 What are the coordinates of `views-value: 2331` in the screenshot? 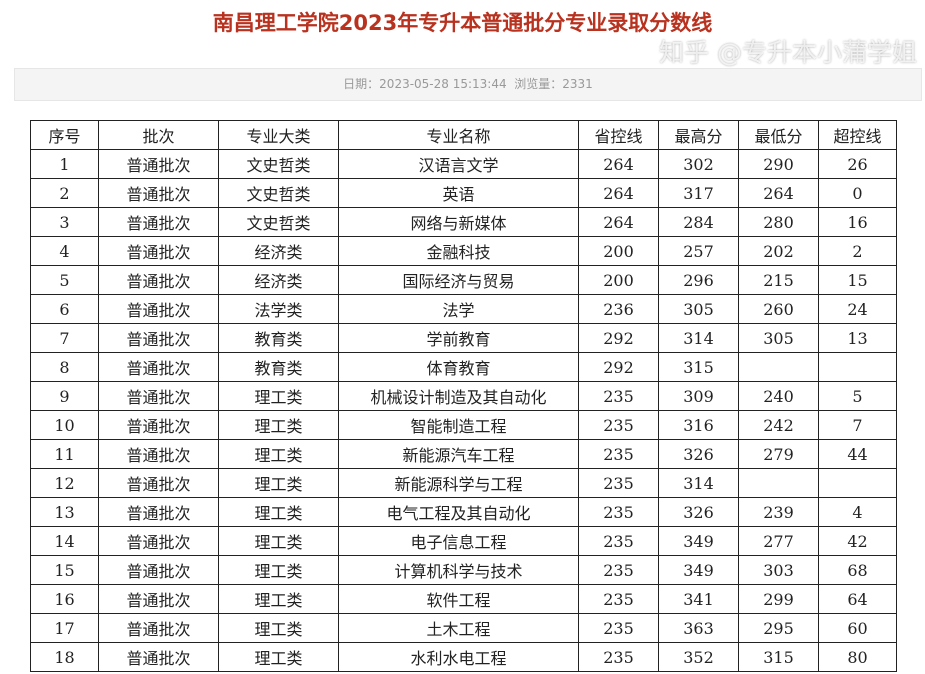 It's located at (577, 84).